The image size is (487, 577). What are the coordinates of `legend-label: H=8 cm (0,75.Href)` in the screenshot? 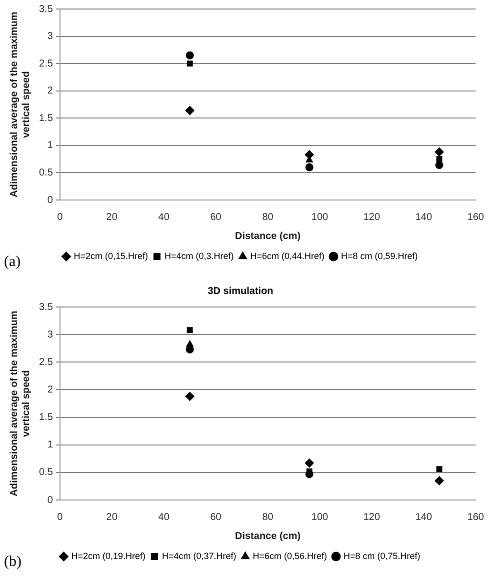 It's located at (382, 555).